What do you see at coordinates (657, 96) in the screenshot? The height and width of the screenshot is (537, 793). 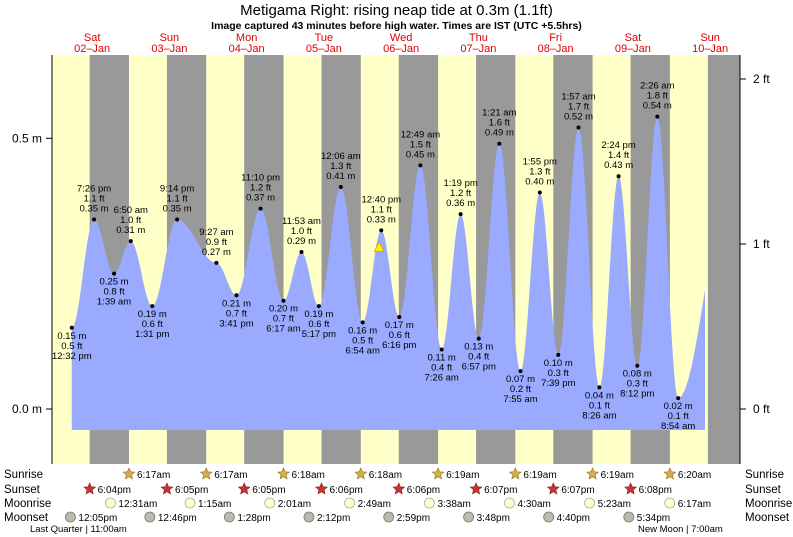 I see `tide-label: 1.8 ft` at bounding box center [657, 96].